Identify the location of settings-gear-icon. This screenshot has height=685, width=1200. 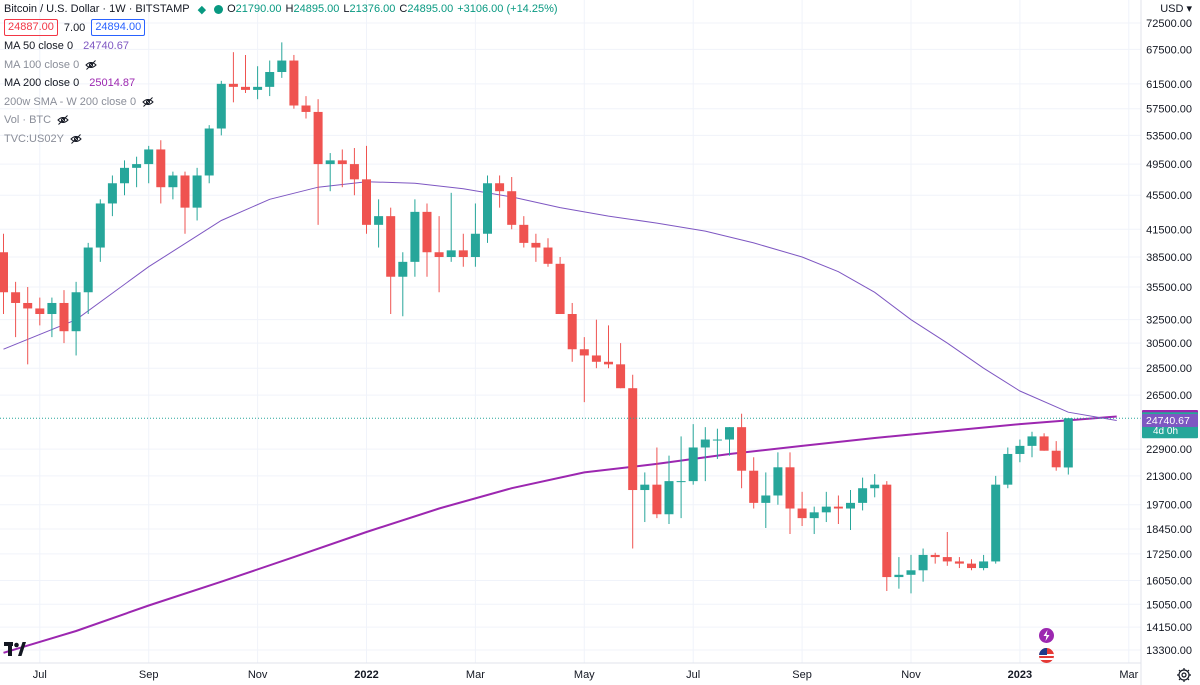
(1184, 675).